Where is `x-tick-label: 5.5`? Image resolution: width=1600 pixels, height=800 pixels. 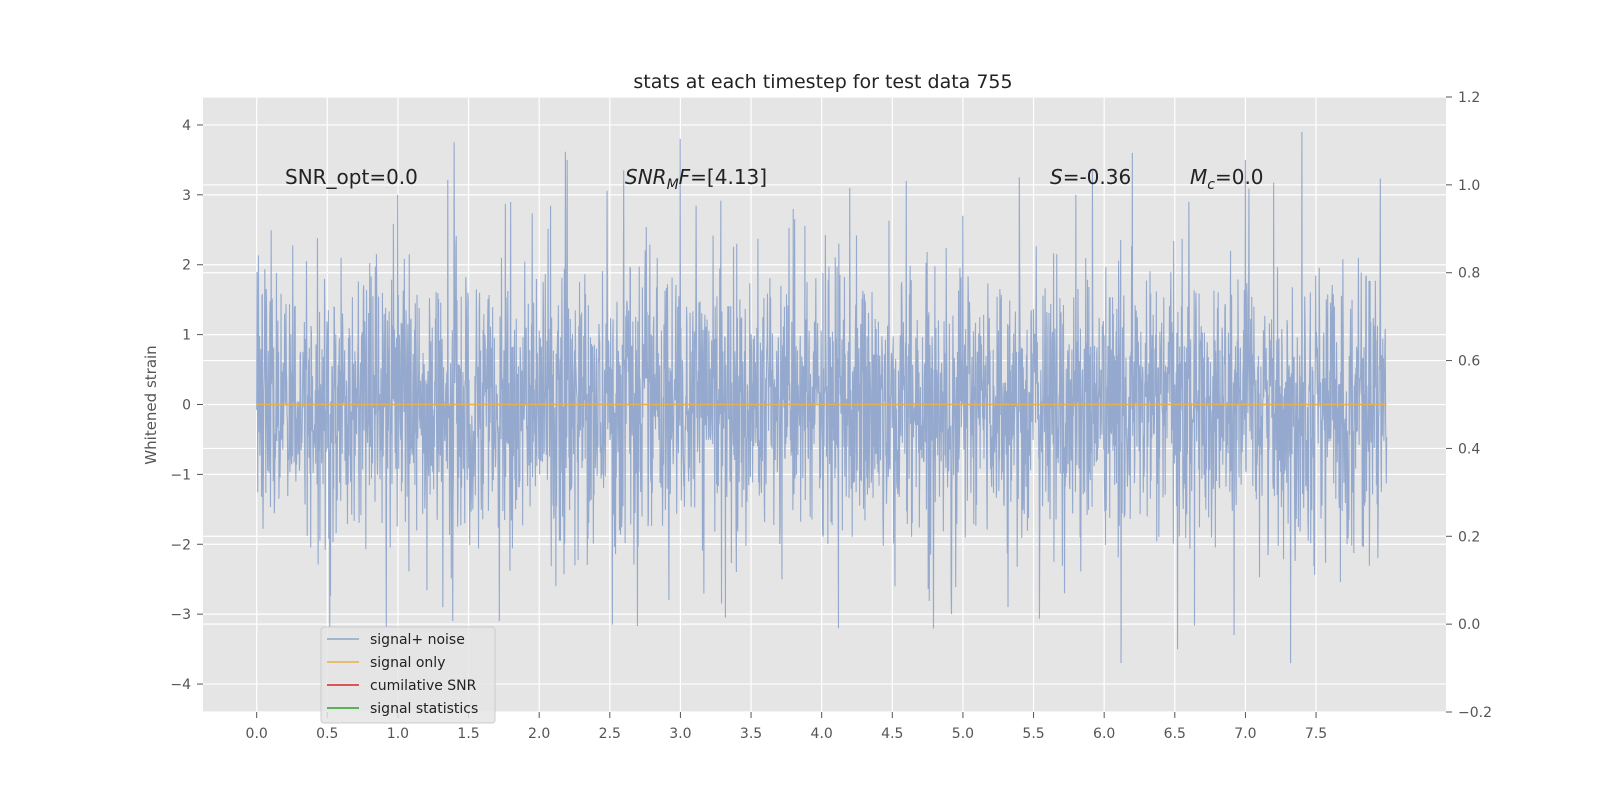 x-tick-label: 5.5 is located at coordinates (1033, 734).